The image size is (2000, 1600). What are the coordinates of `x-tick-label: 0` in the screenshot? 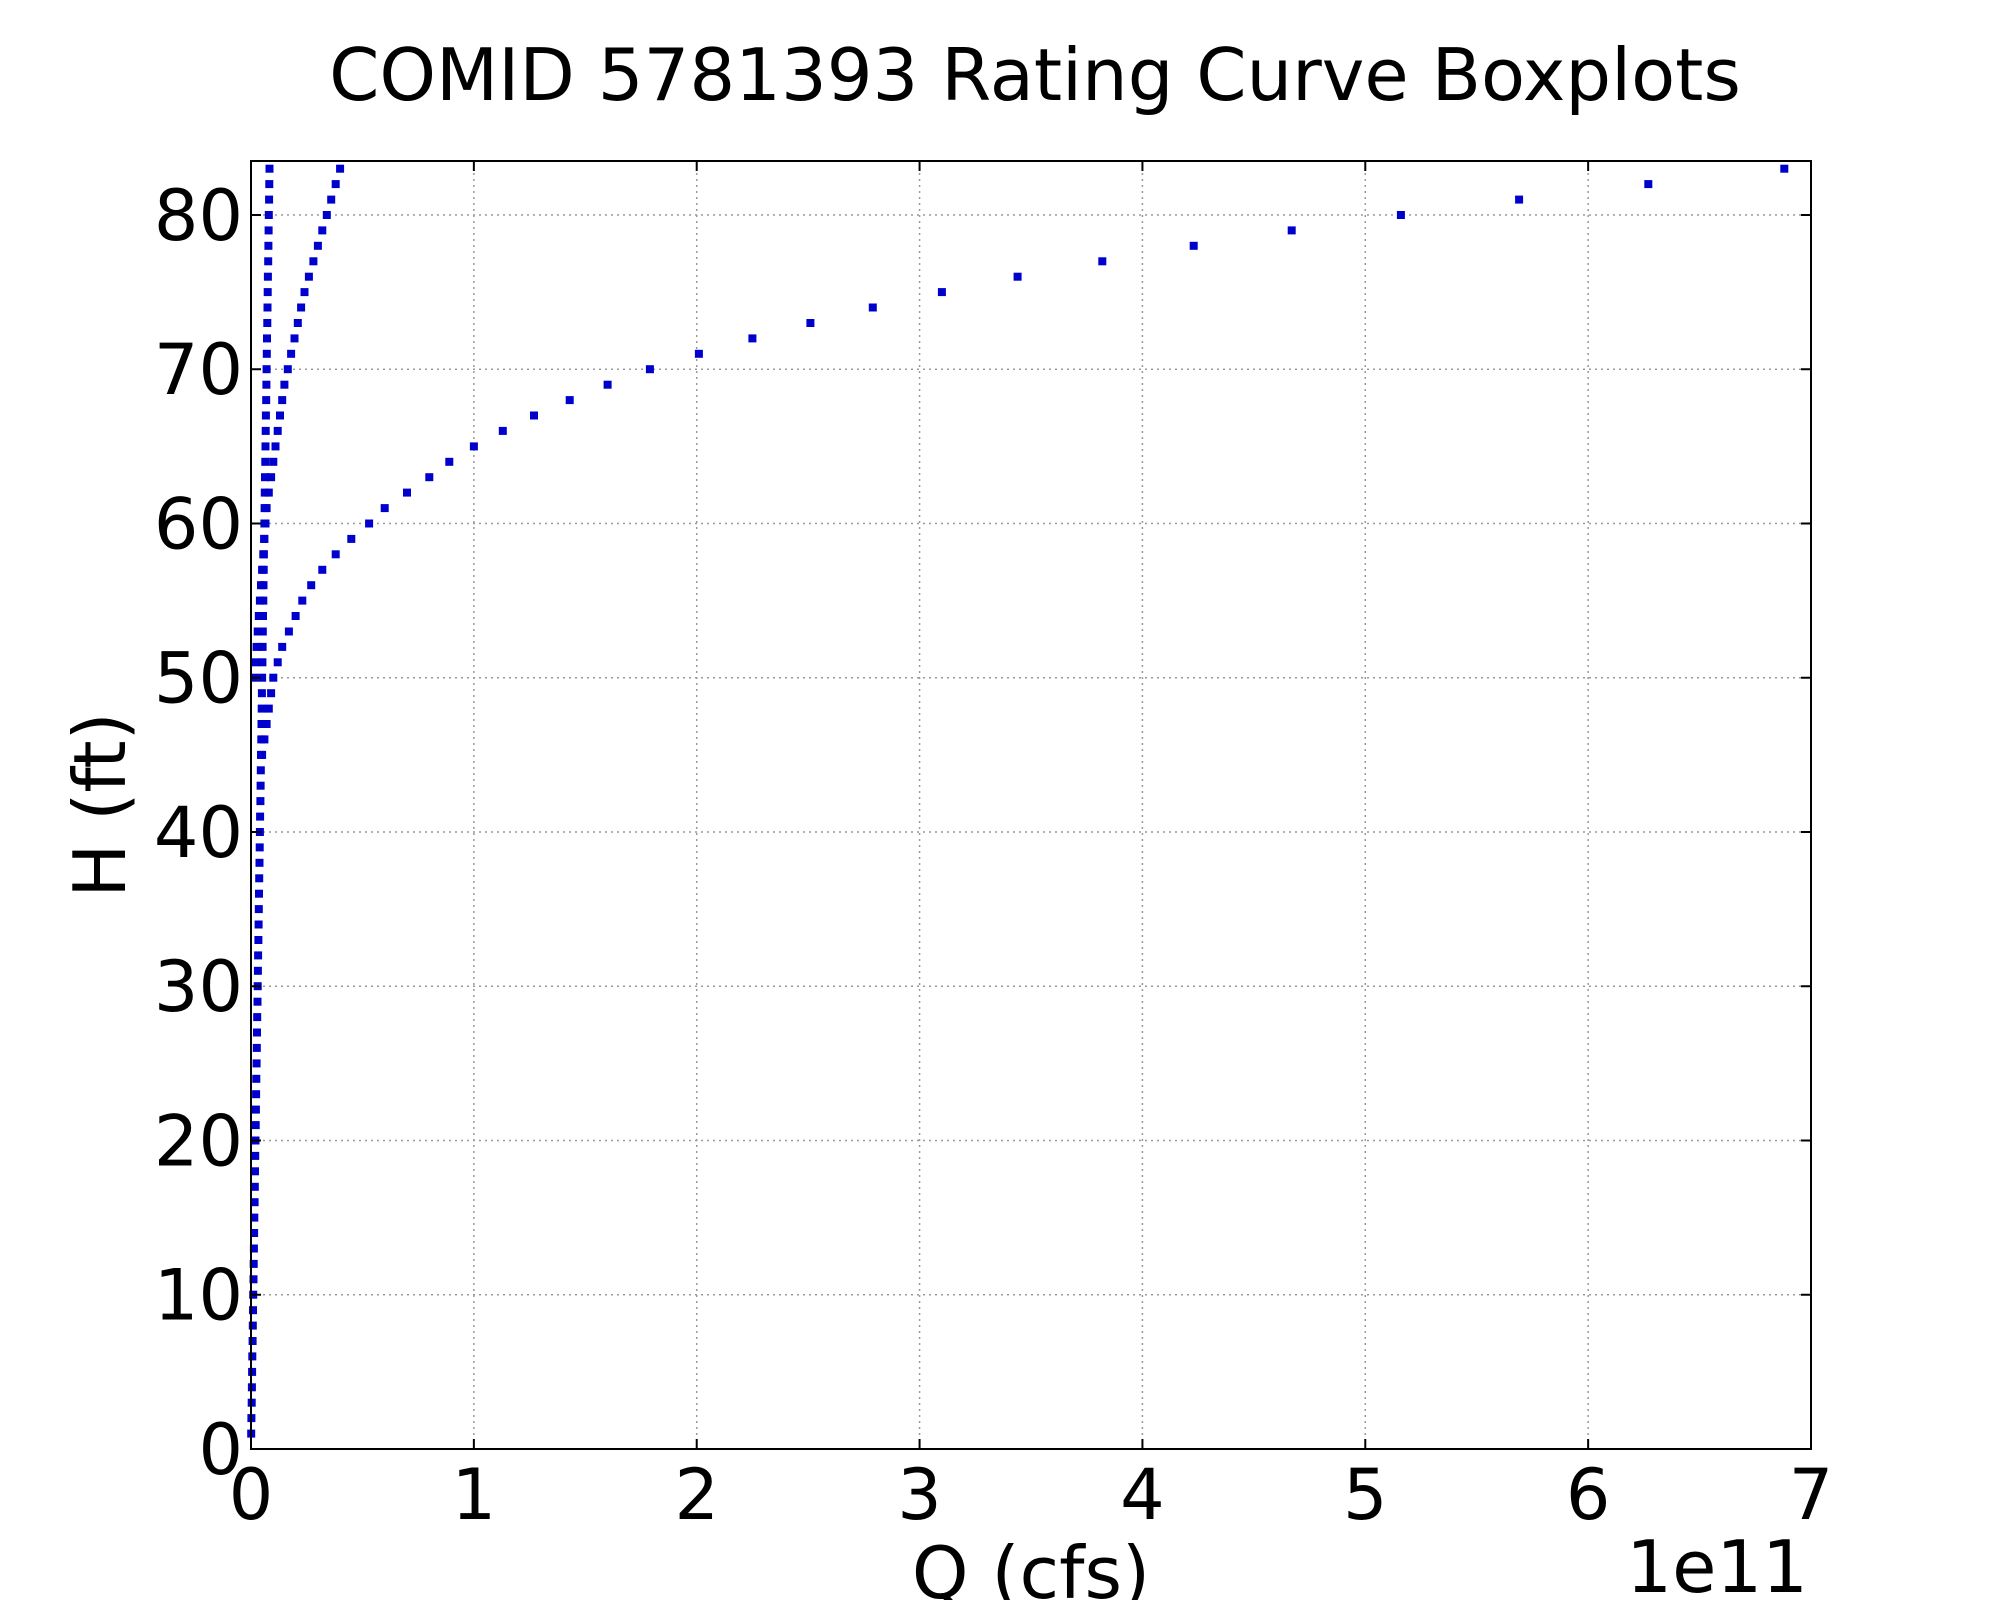 It's located at (251, 1495).